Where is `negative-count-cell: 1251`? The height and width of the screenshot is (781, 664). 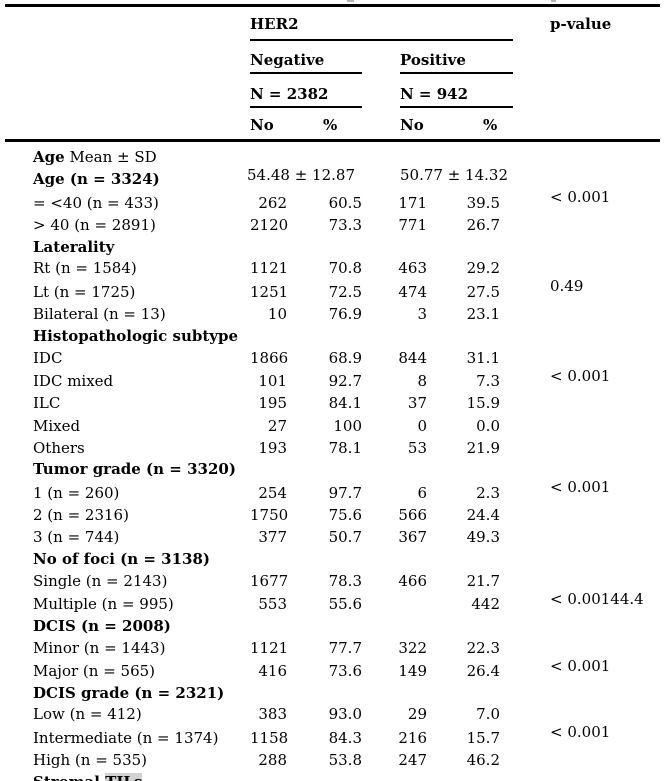 negative-count-cell: 1251 is located at coordinates (269, 291).